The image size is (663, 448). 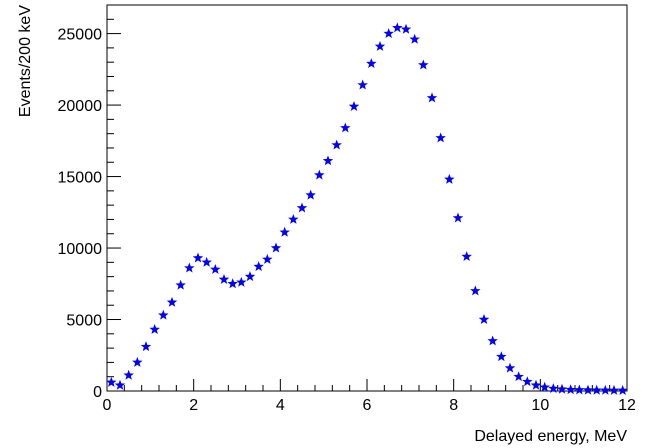 What do you see at coordinates (369, 396) in the screenshot?
I see `x-axis-ticks: 0 2 4 6 8 10 12` at bounding box center [369, 396].